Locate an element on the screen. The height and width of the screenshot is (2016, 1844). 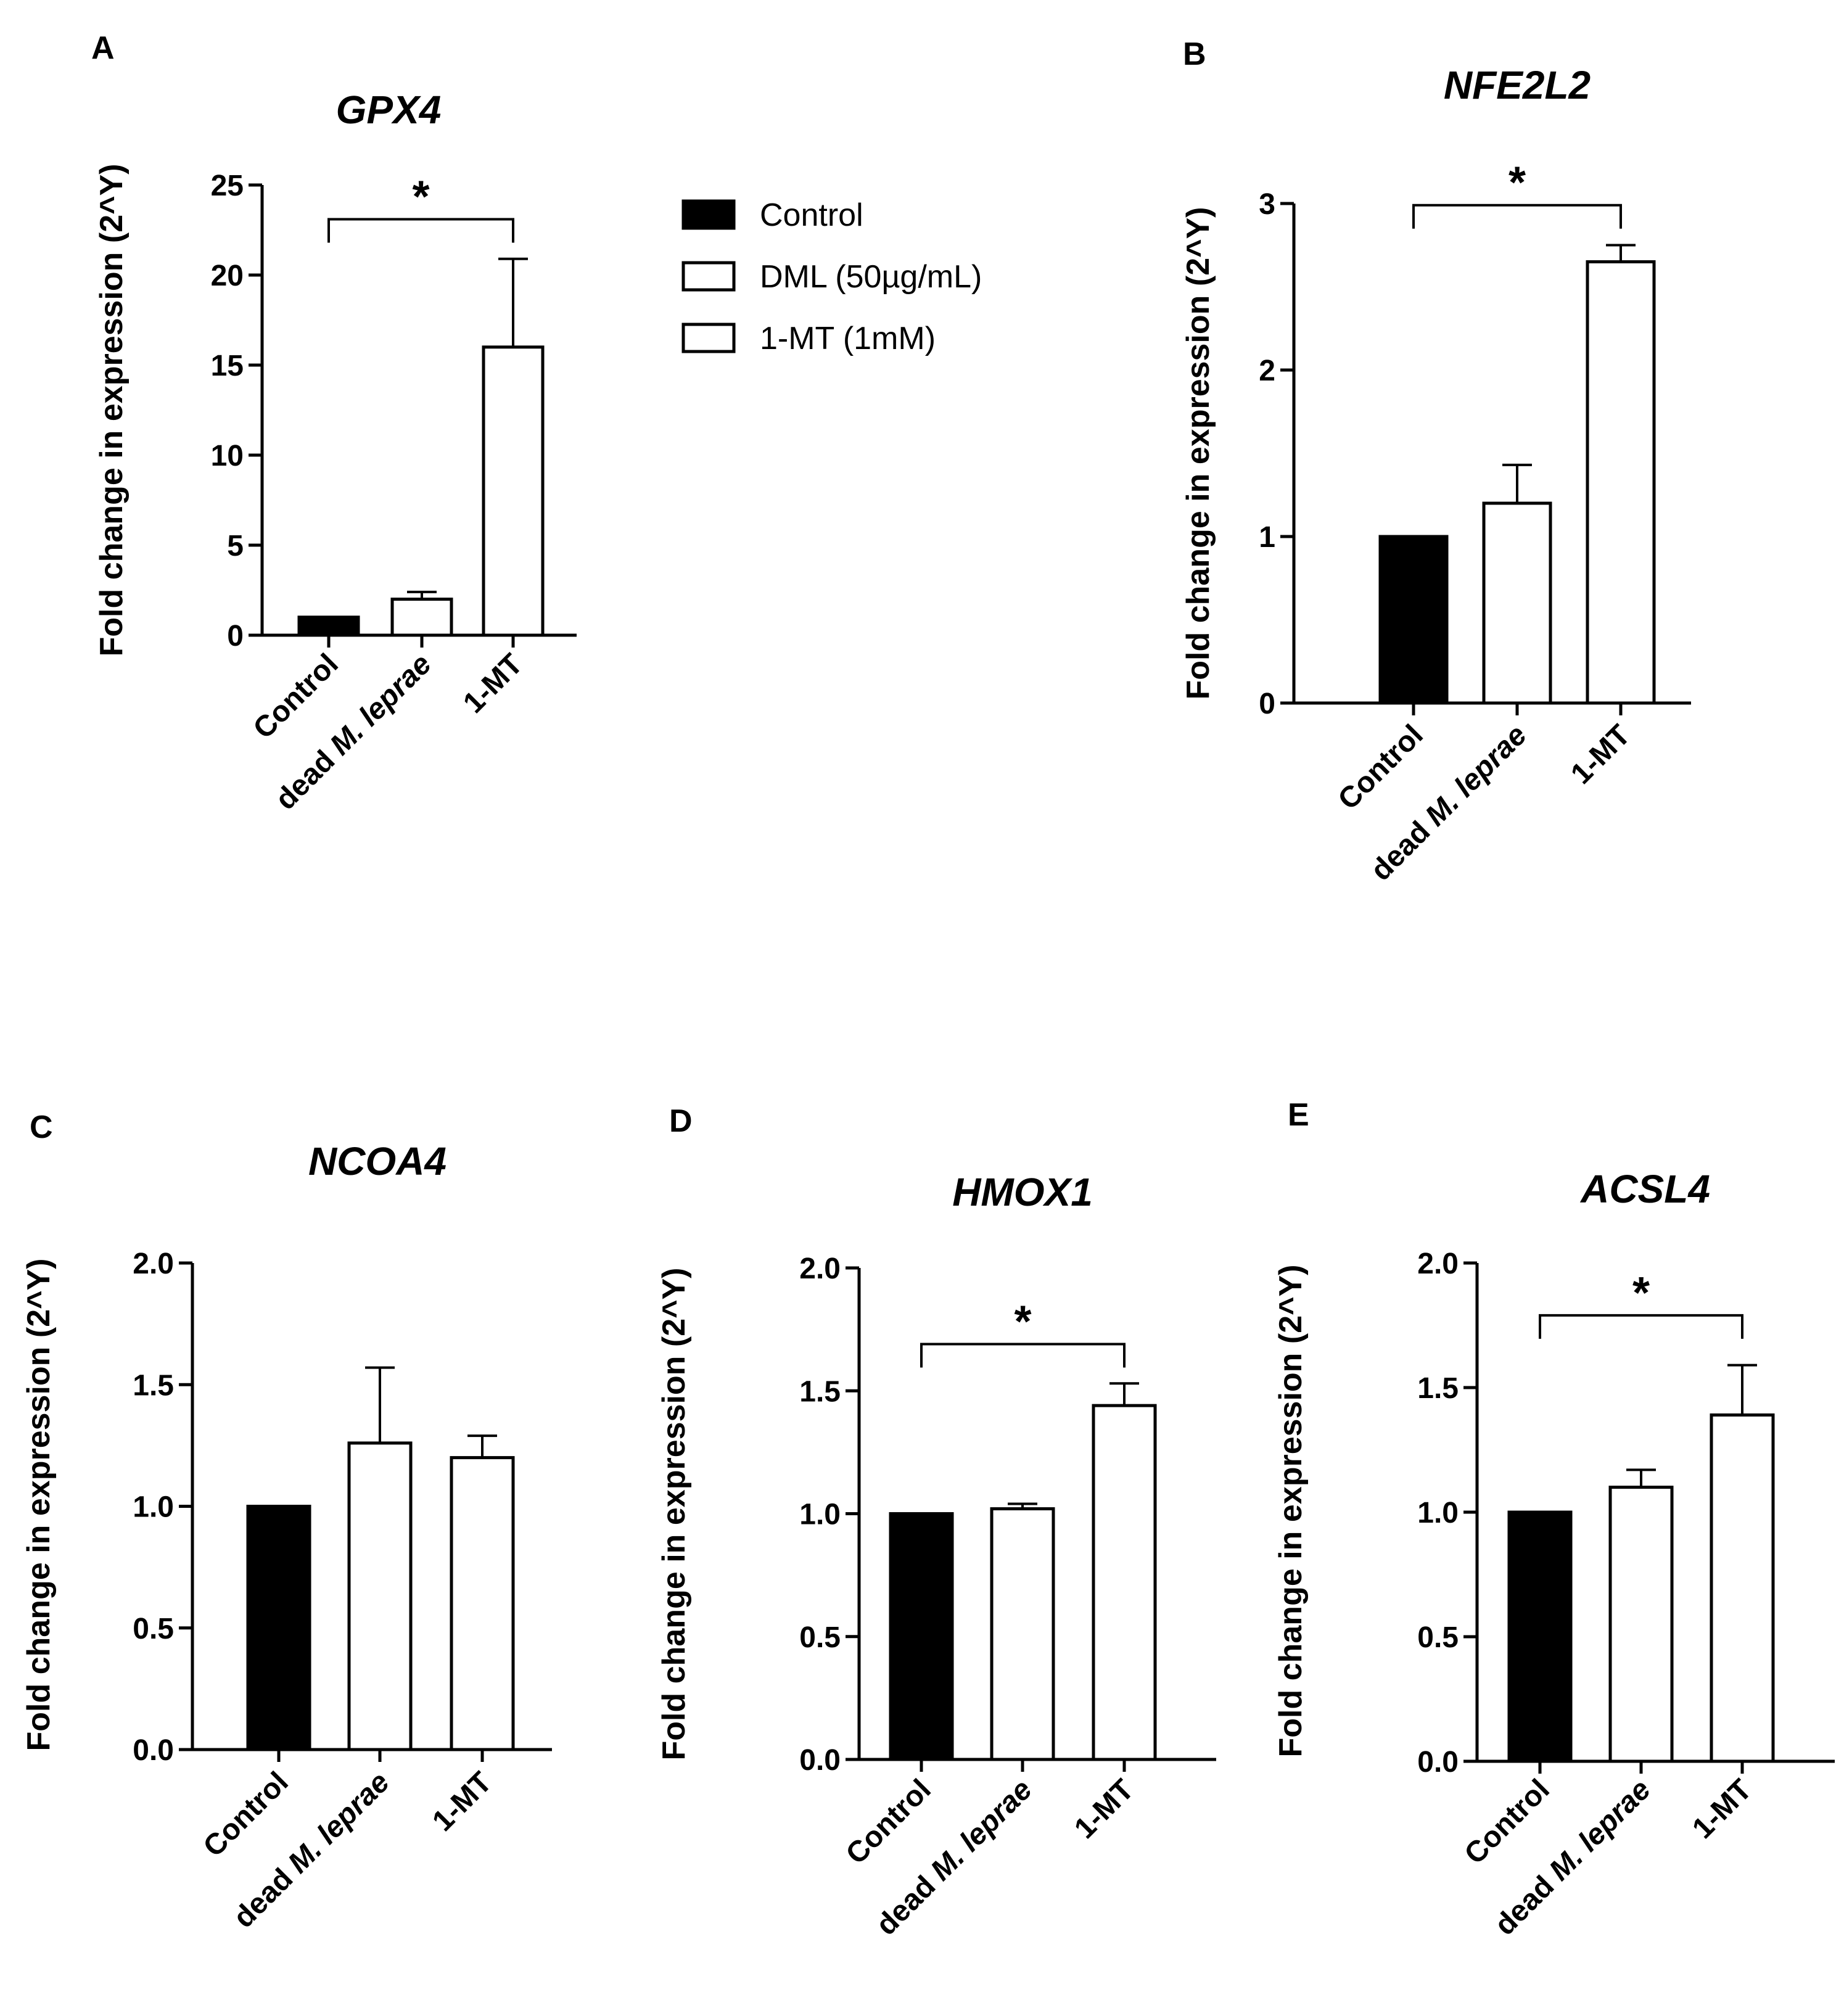
legend-label: DML (50µg/mL) is located at coordinates (871, 277).